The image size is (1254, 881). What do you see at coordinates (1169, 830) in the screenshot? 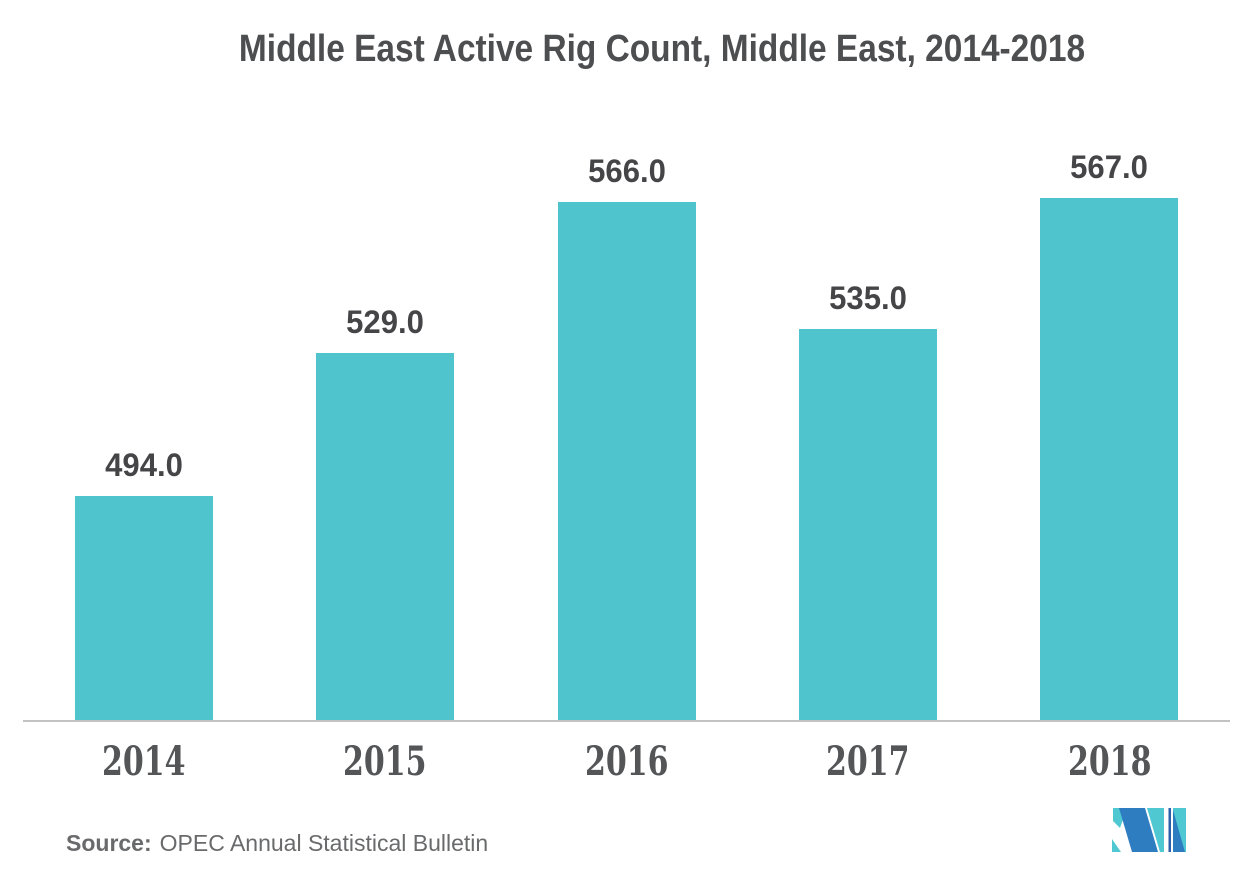
I see `logo-divider` at bounding box center [1169, 830].